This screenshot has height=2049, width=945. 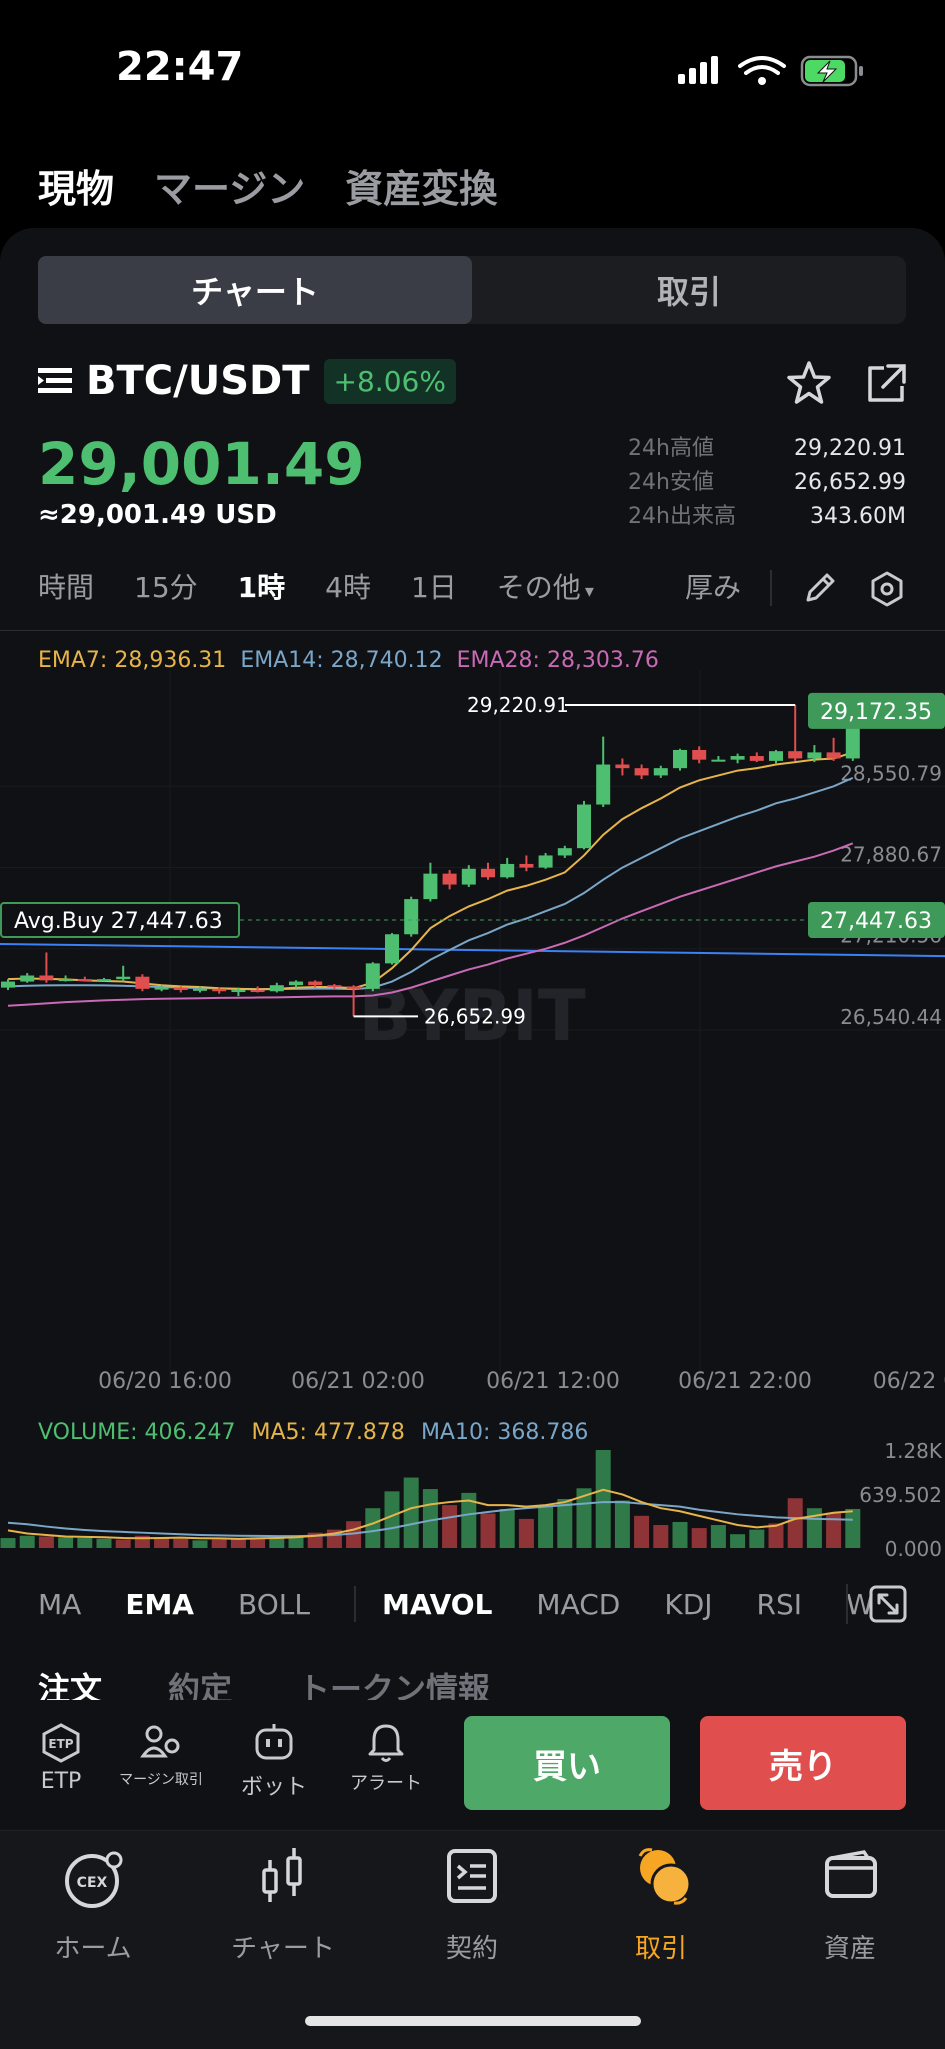 What do you see at coordinates (545, 586) in the screenshot?
I see `tf-more: その他 ▾` at bounding box center [545, 586].